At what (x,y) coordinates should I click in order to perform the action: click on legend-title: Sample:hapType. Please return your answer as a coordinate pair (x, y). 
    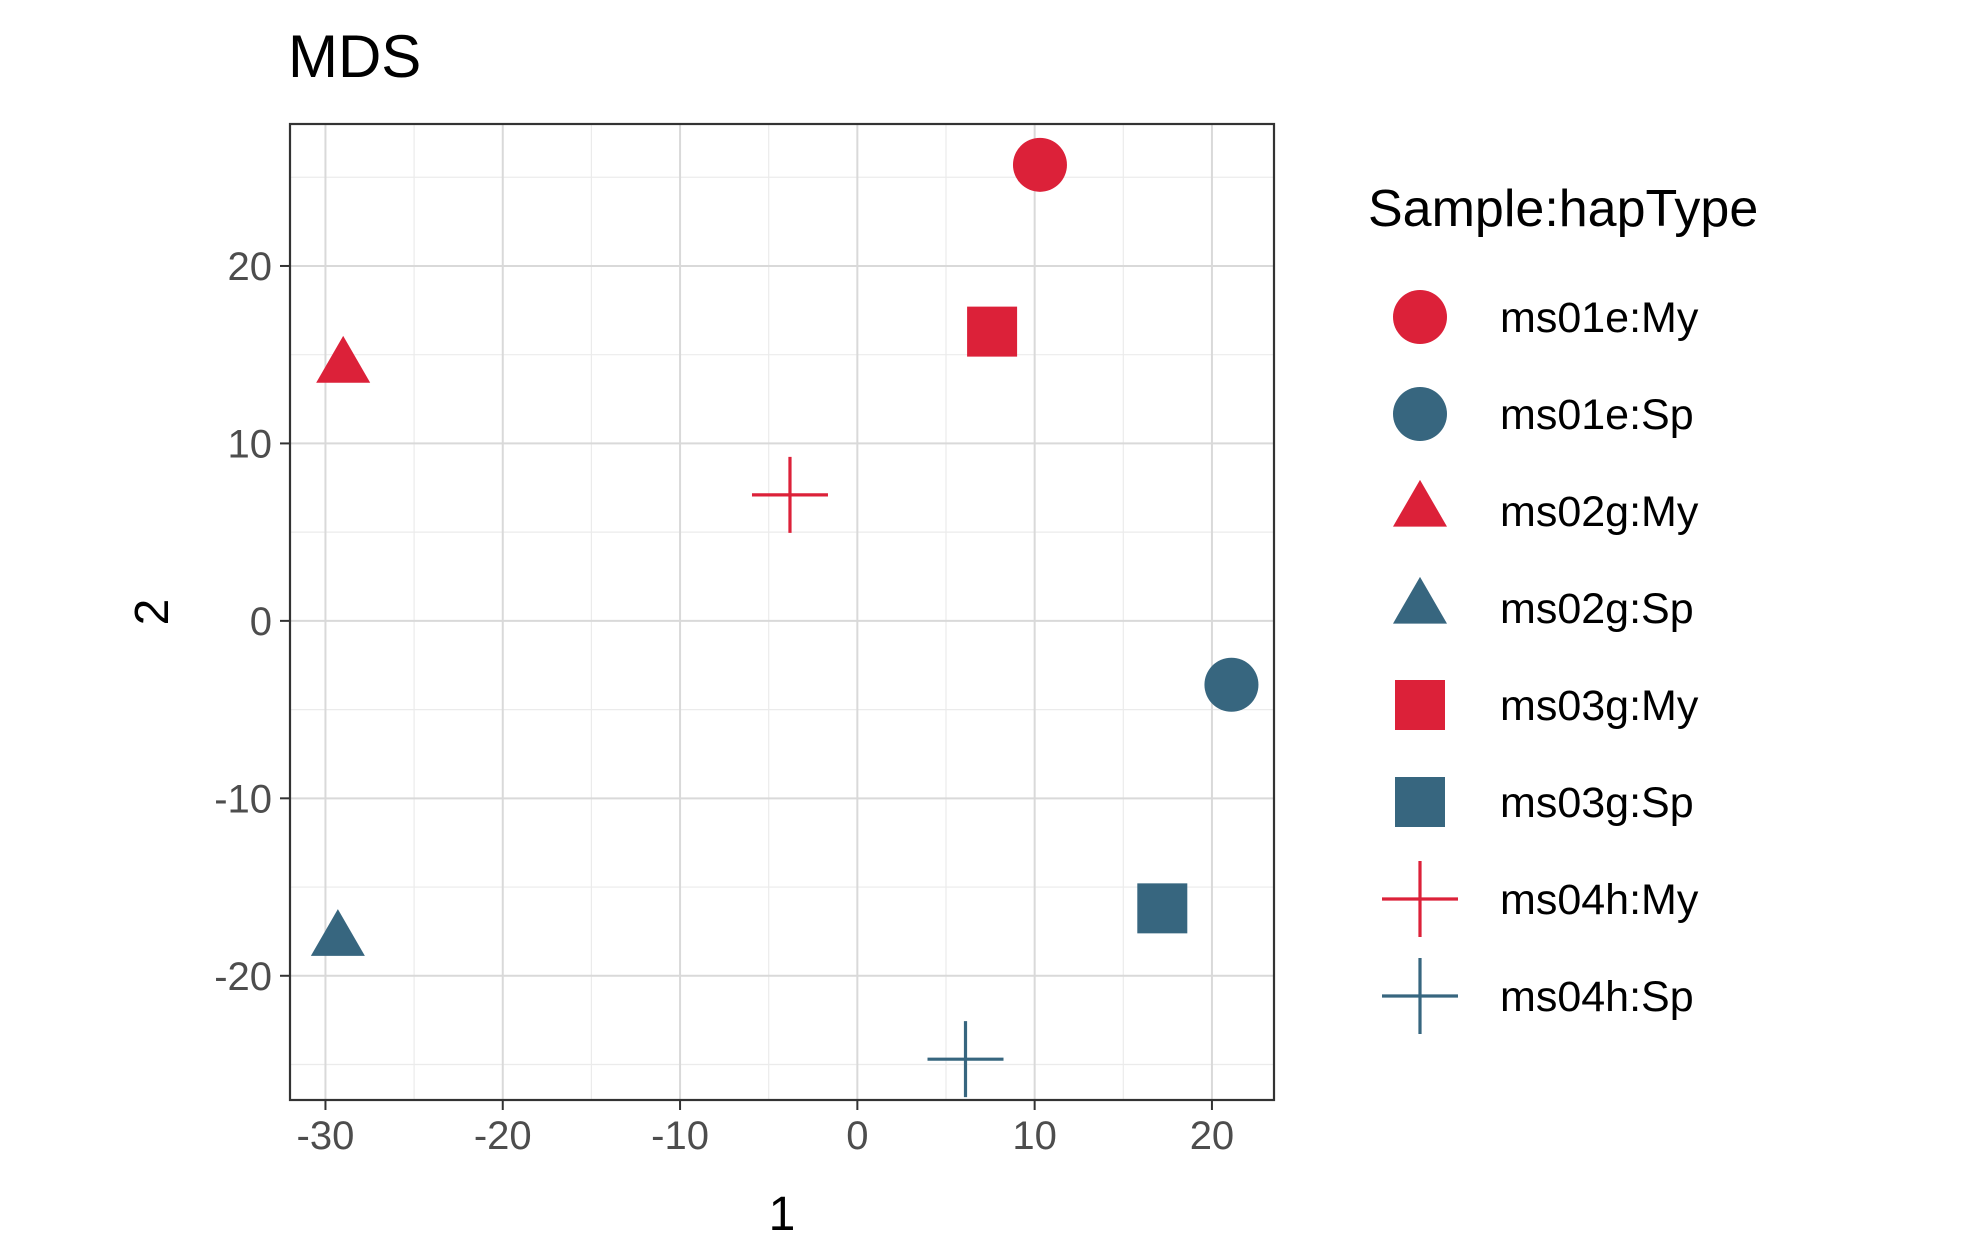
    Looking at the image, I should click on (1563, 209).